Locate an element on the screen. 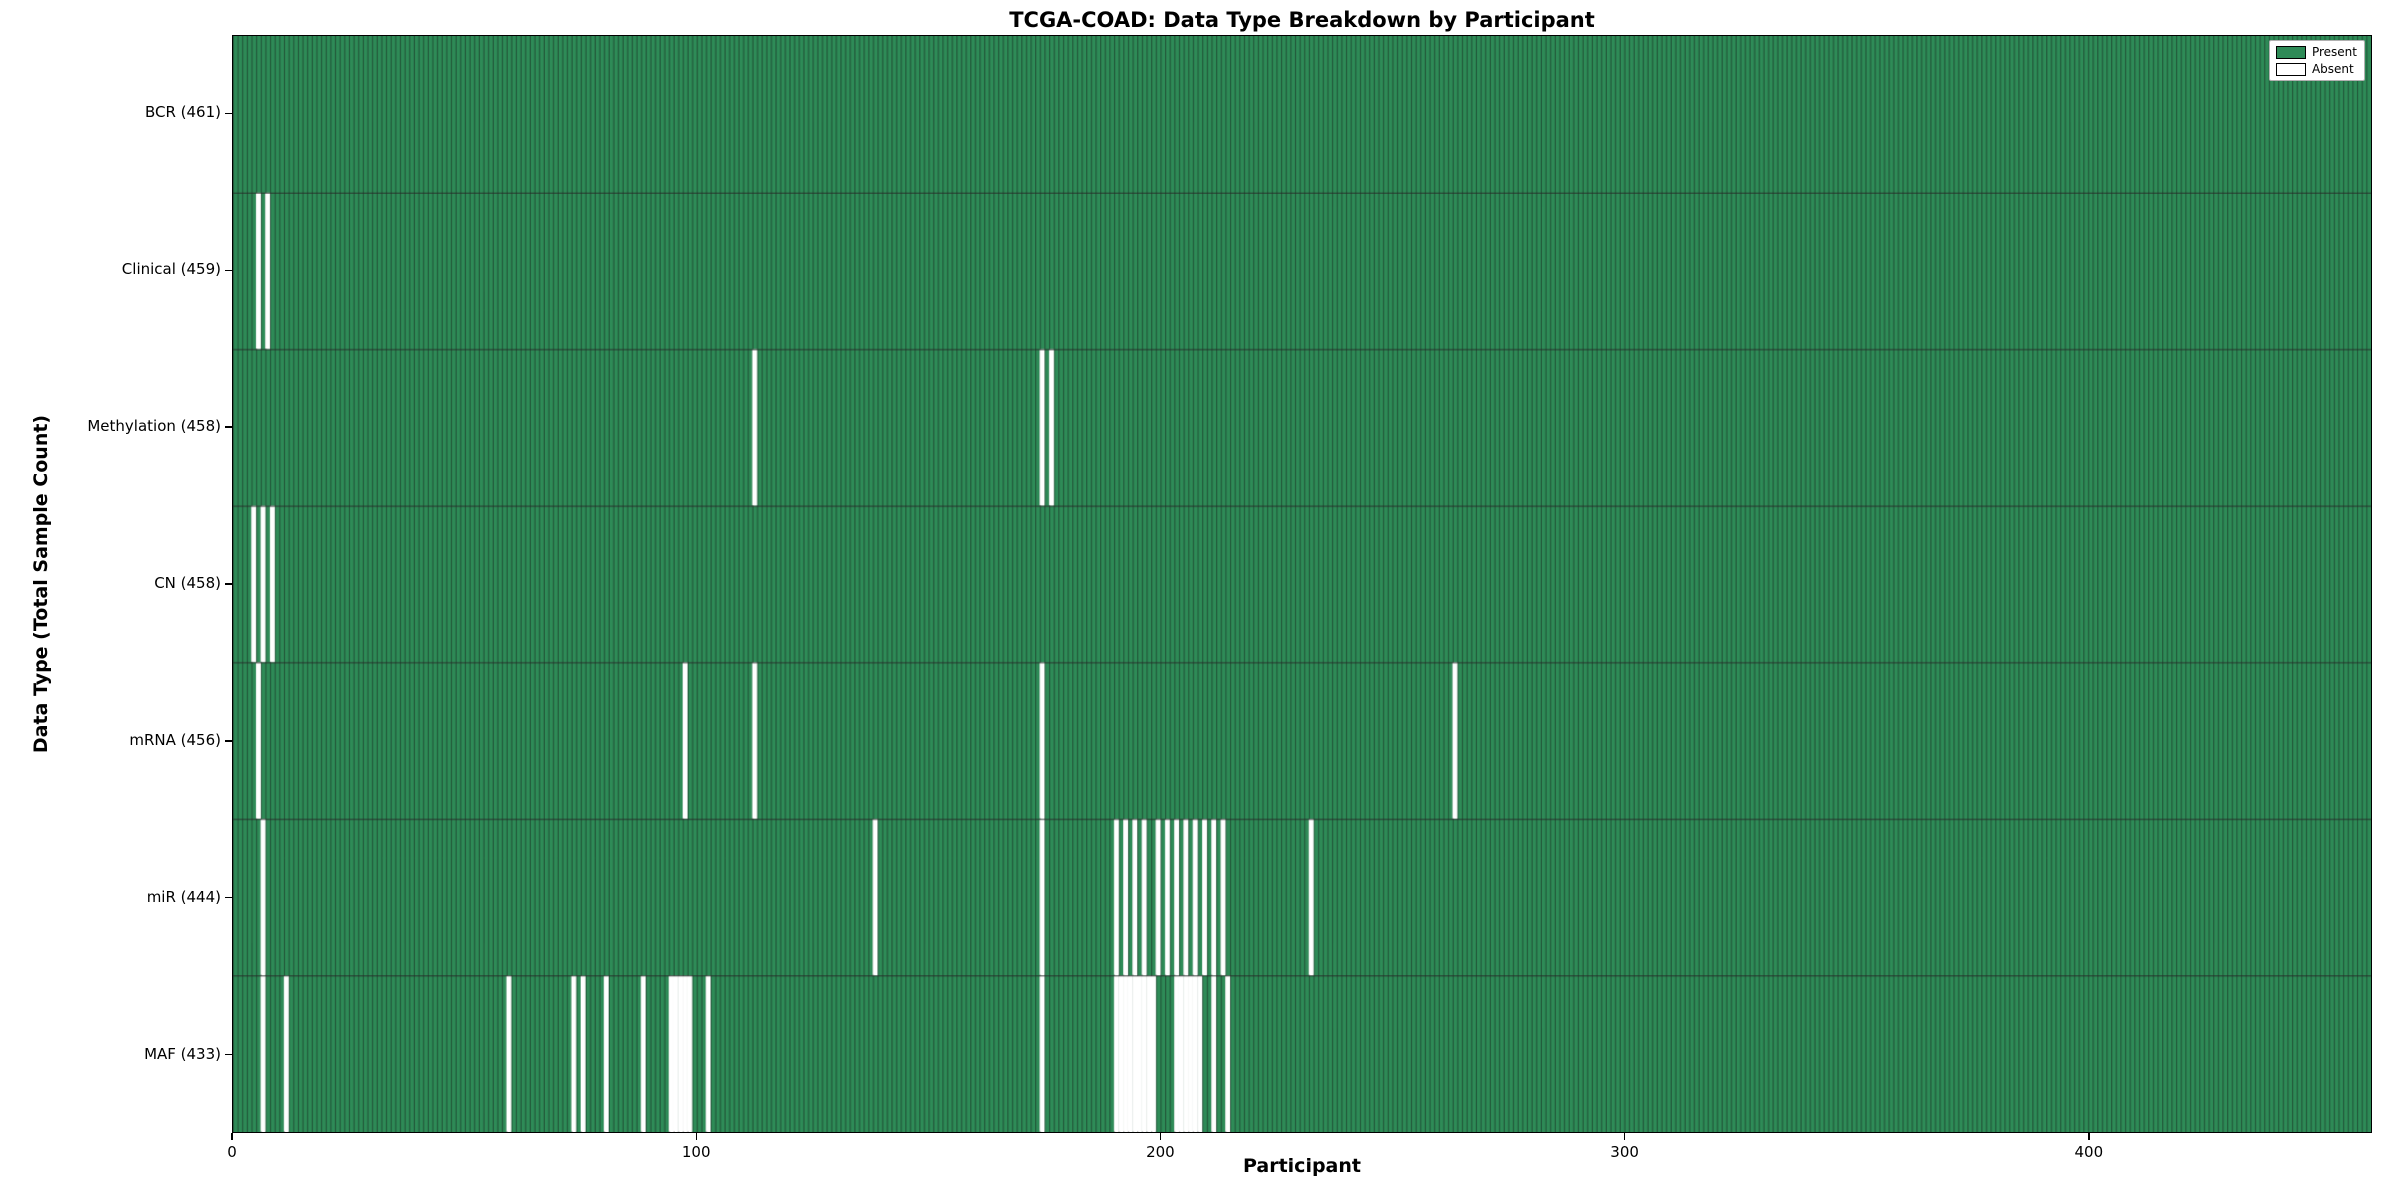  x-tick-label-300: 300 is located at coordinates (1624, 1152).